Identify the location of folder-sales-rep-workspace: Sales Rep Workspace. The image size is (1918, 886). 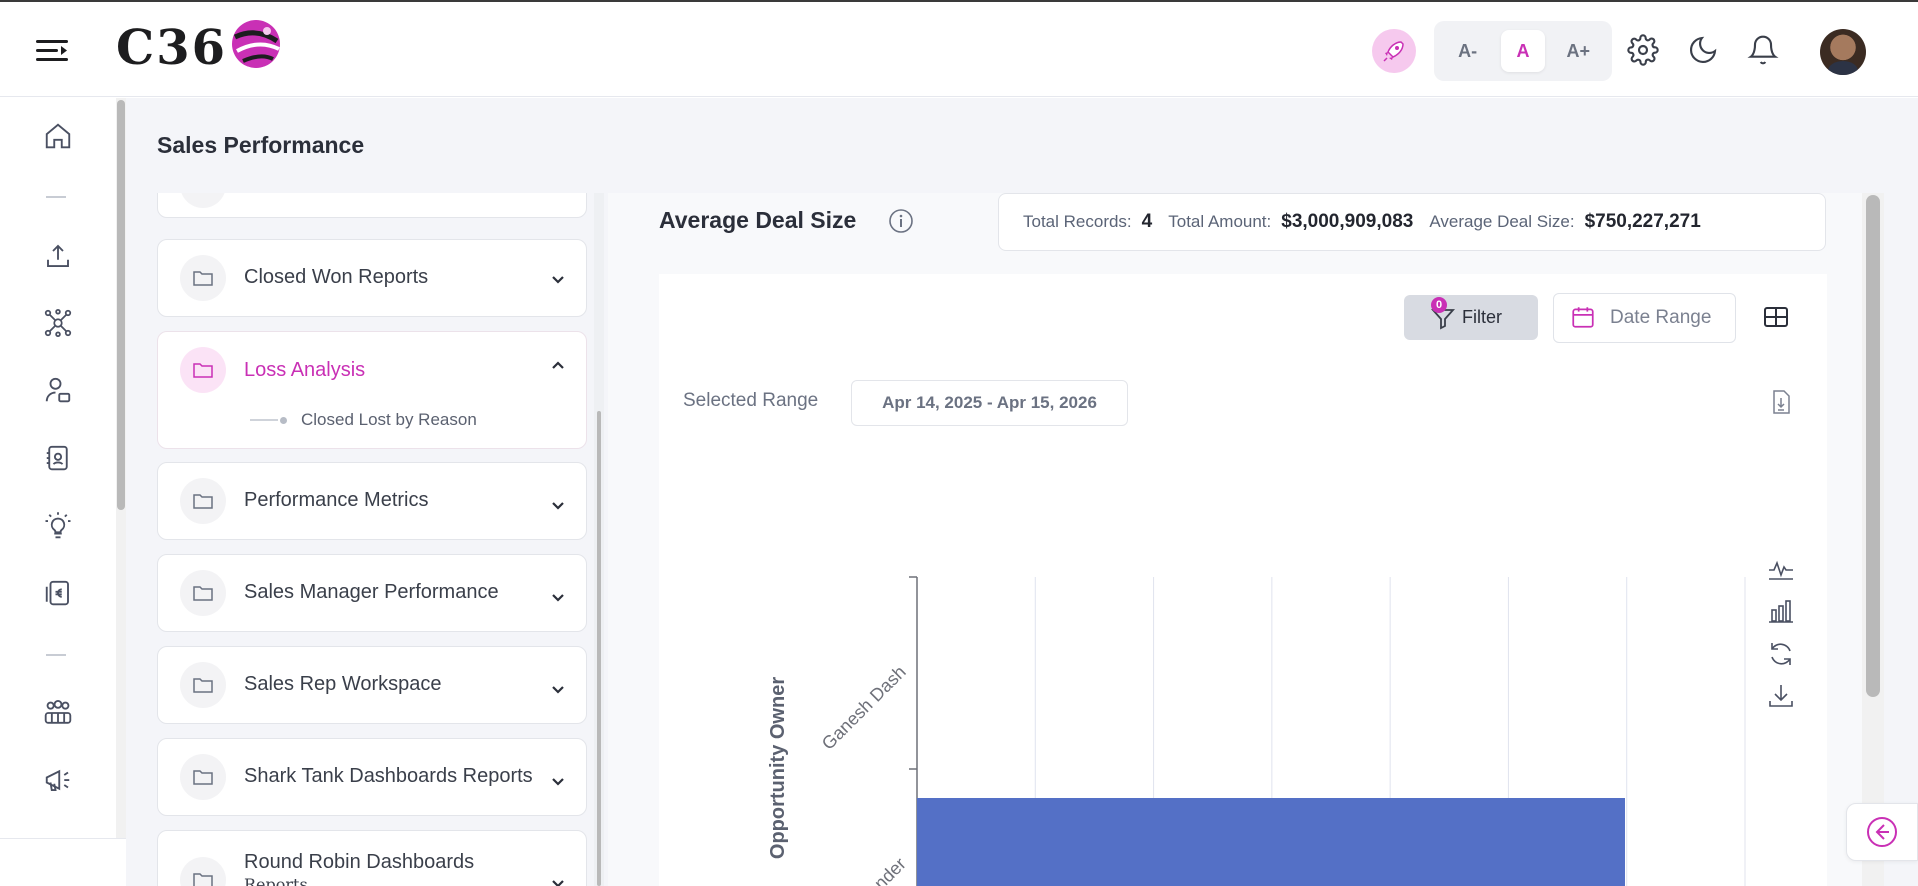
(372, 685).